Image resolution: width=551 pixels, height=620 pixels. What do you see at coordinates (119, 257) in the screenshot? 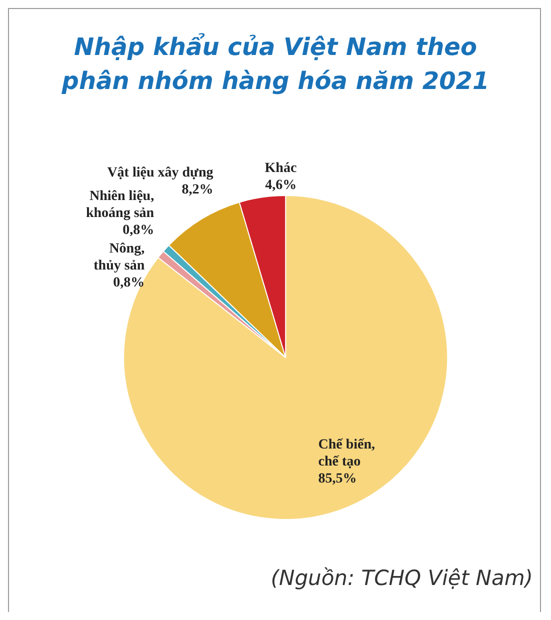
I see `slice-label: Nông, thủy sản` at bounding box center [119, 257].